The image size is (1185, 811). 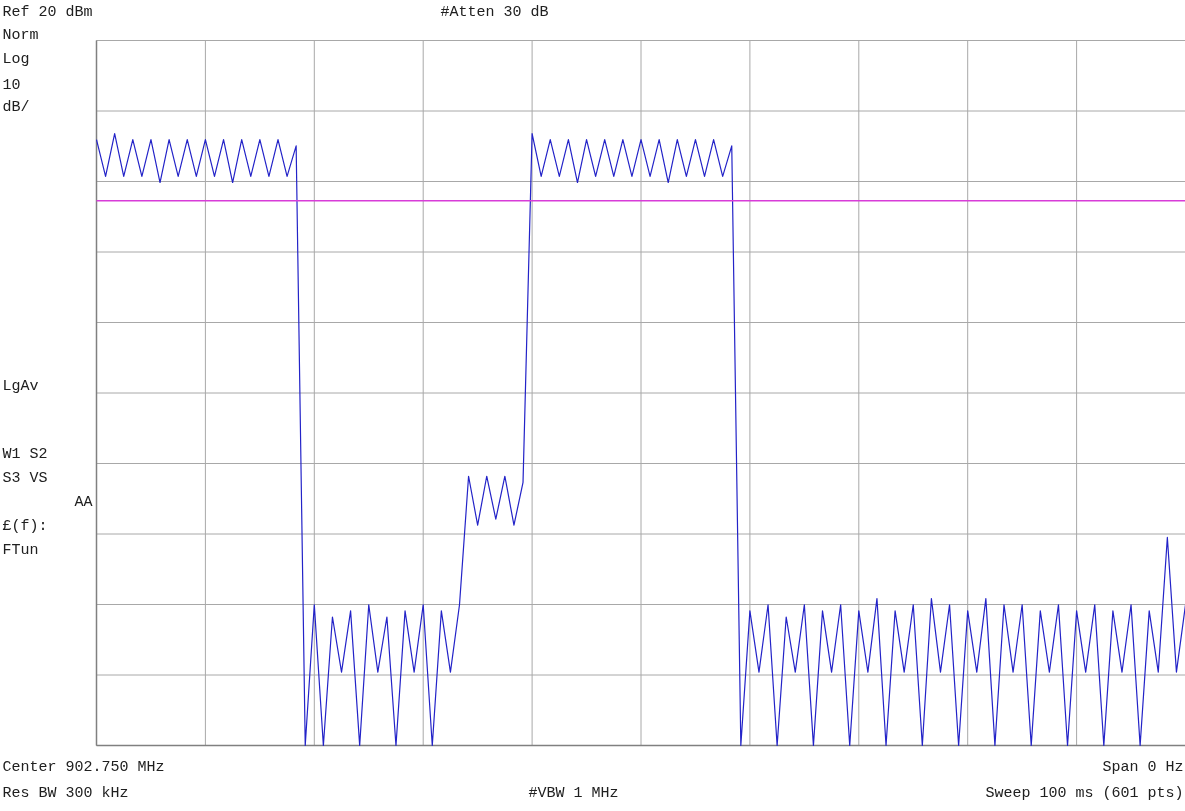 What do you see at coordinates (20, 35) in the screenshot?
I see `text: Norm` at bounding box center [20, 35].